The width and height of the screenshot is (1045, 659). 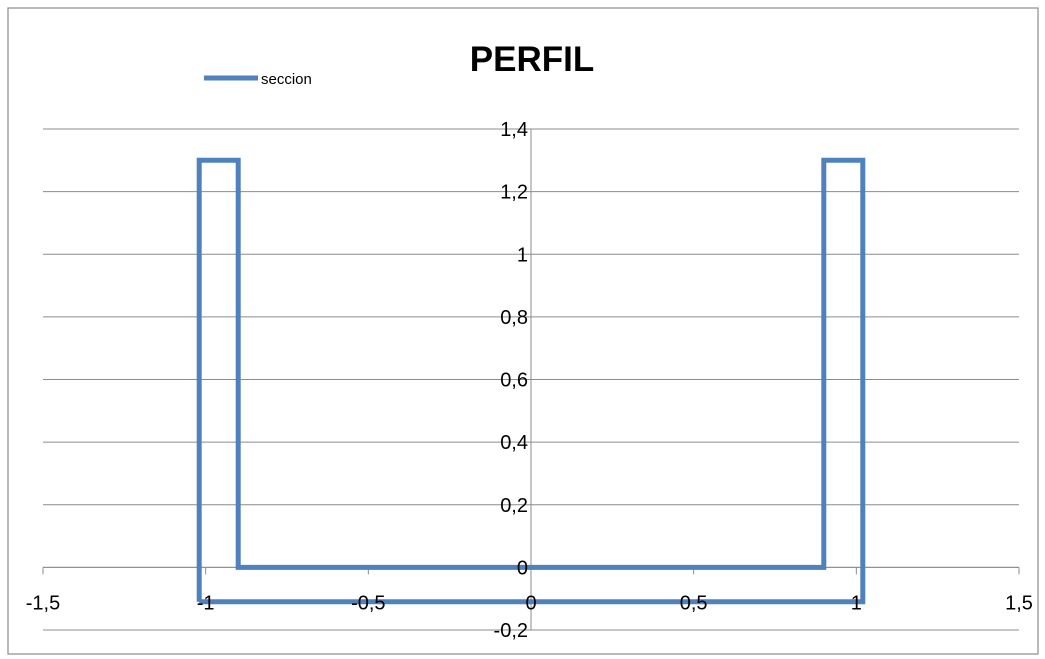 I want to click on x-tick-label: 0, so click(x=530, y=603).